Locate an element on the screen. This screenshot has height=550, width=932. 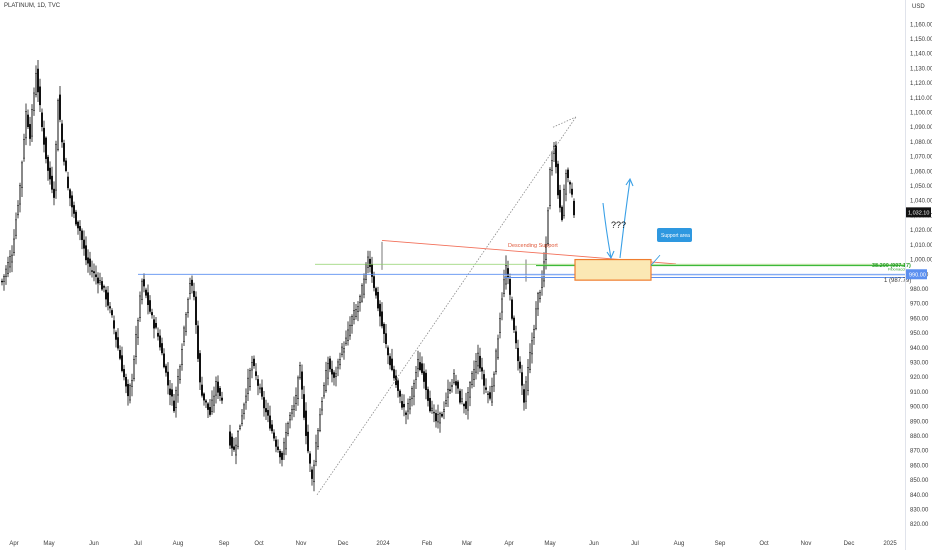
fib-level-label: 38.200 (997.17) is located at coordinates (891, 266).